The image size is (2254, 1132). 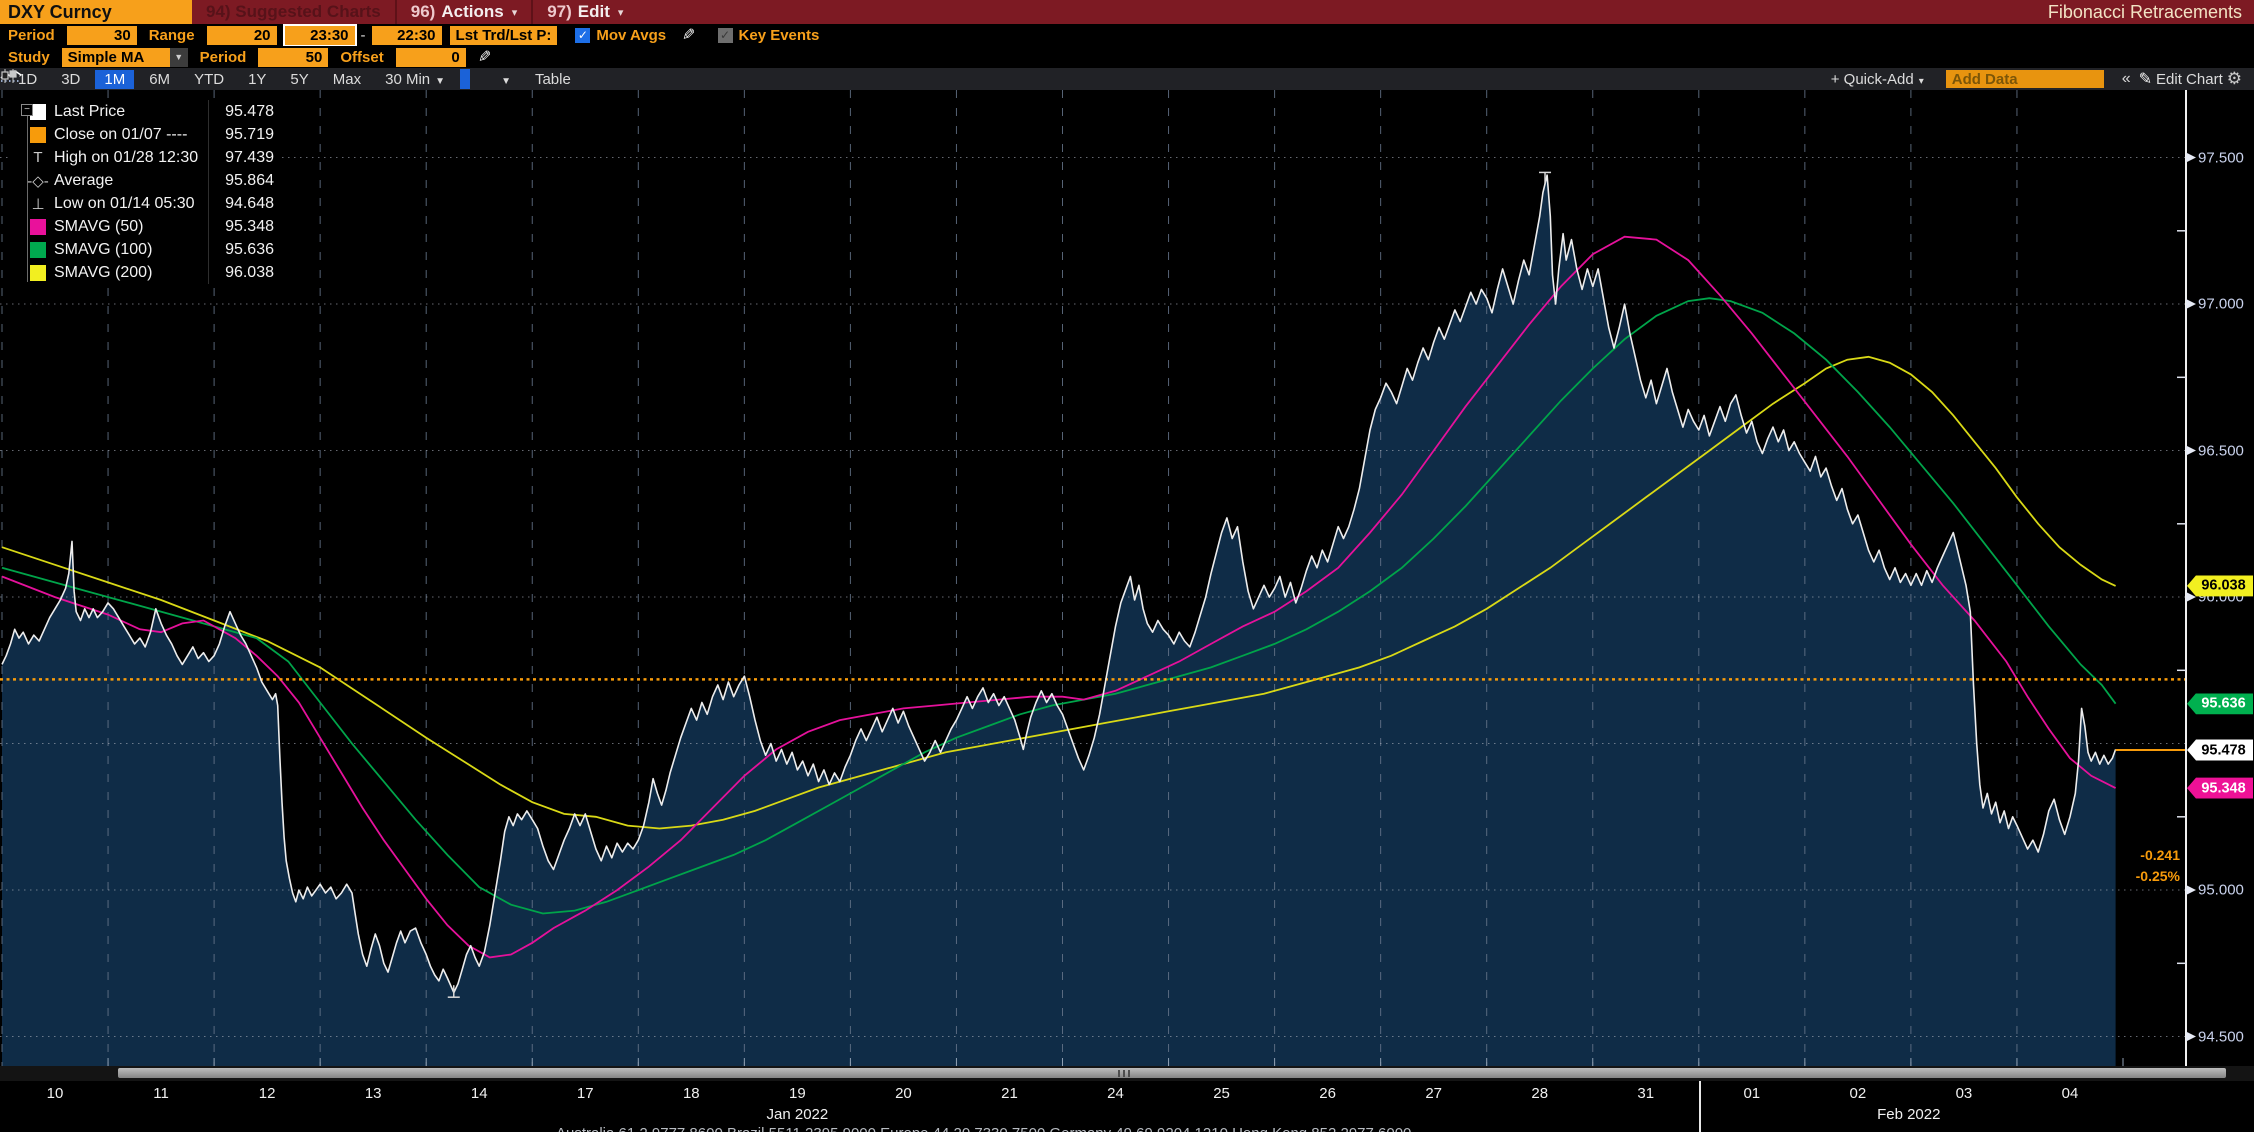 What do you see at coordinates (101, 35) in the screenshot?
I see `period-input: 30` at bounding box center [101, 35].